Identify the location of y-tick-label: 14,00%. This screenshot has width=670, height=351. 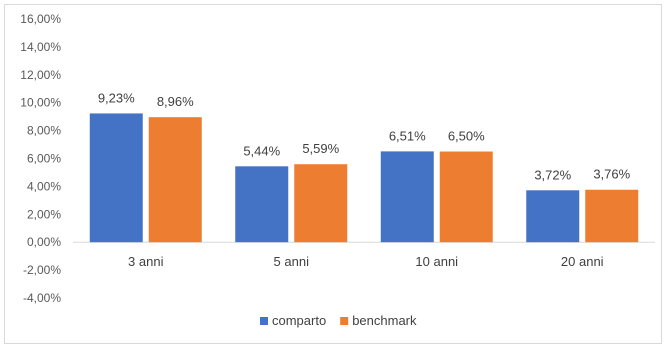
(40, 47).